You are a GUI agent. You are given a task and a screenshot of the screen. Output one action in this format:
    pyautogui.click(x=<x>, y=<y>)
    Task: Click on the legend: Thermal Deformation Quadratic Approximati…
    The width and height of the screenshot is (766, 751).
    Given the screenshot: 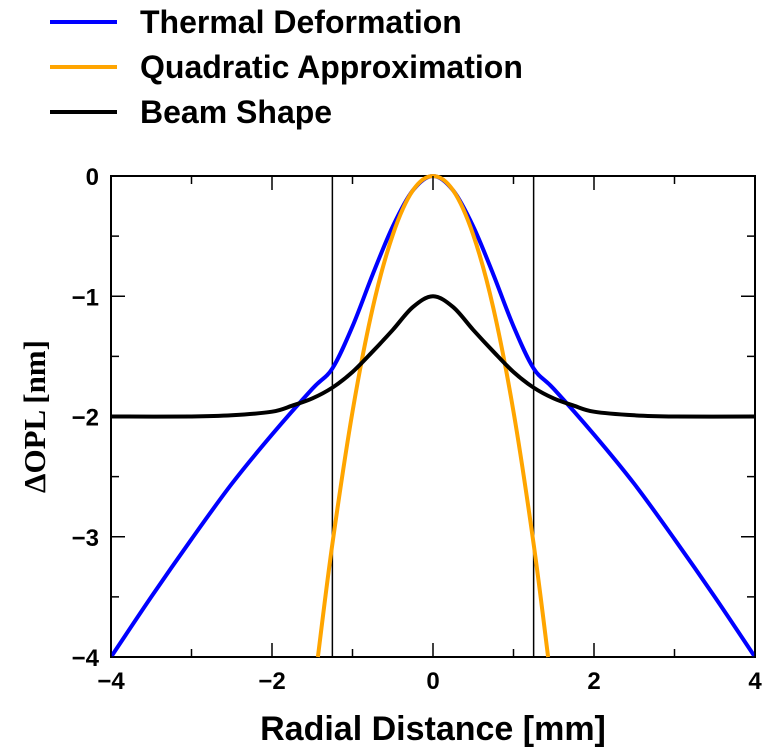 What is the action you would take?
    pyautogui.click(x=286, y=67)
    